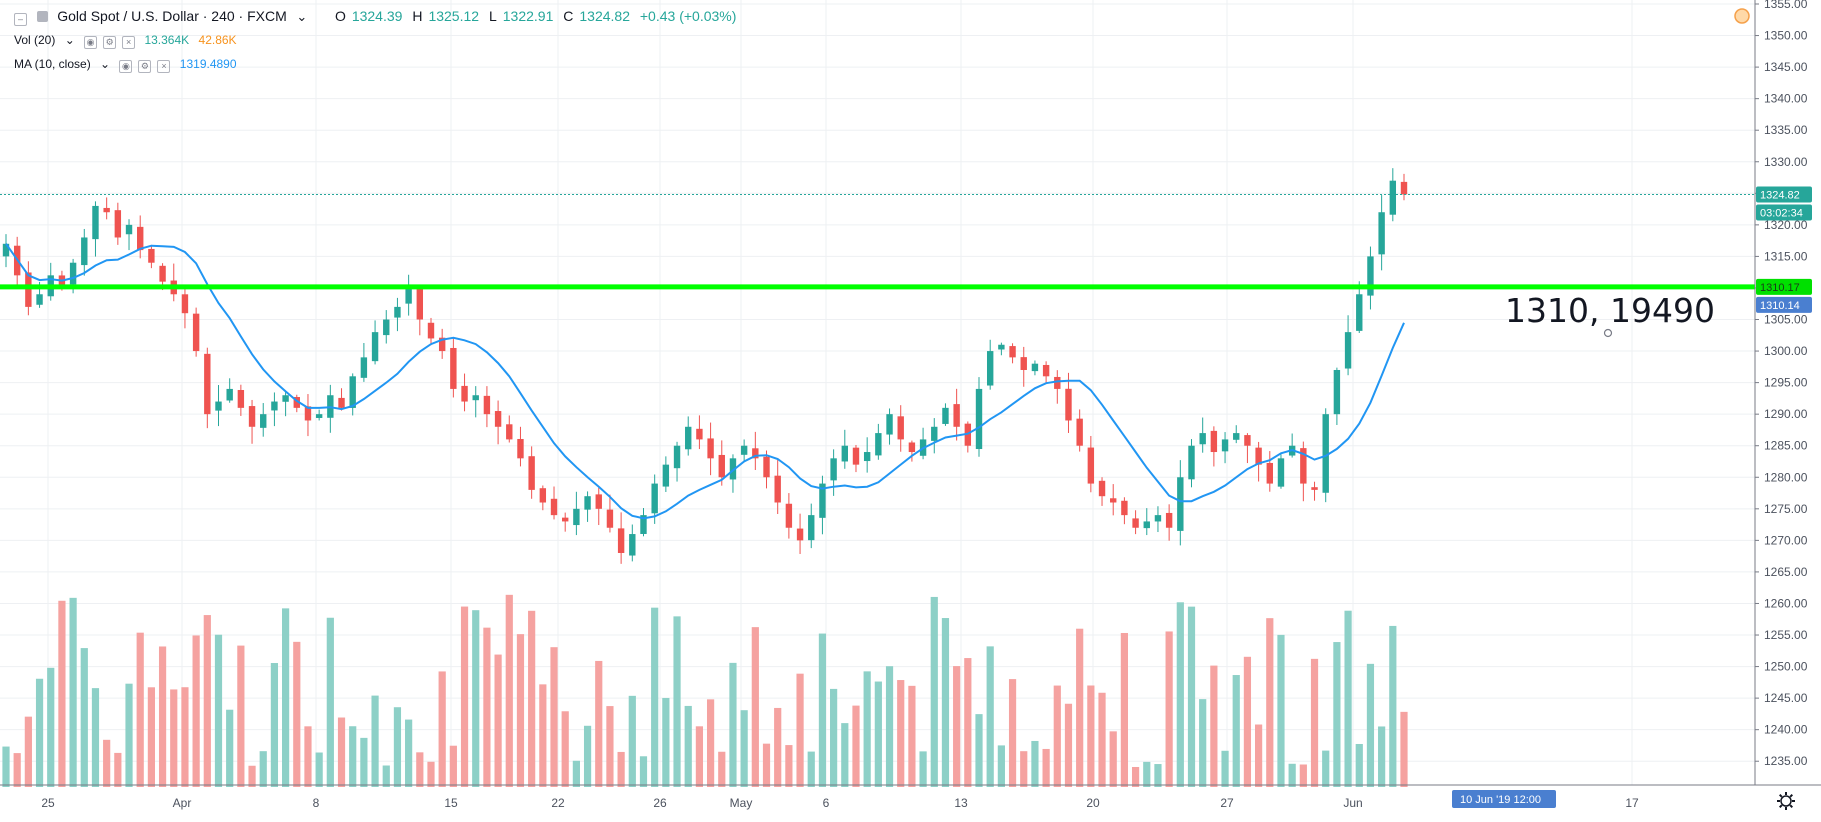  Describe the element at coordinates (1784, 212) in the screenshot. I see `countdown-tag: 03:02:34` at that location.